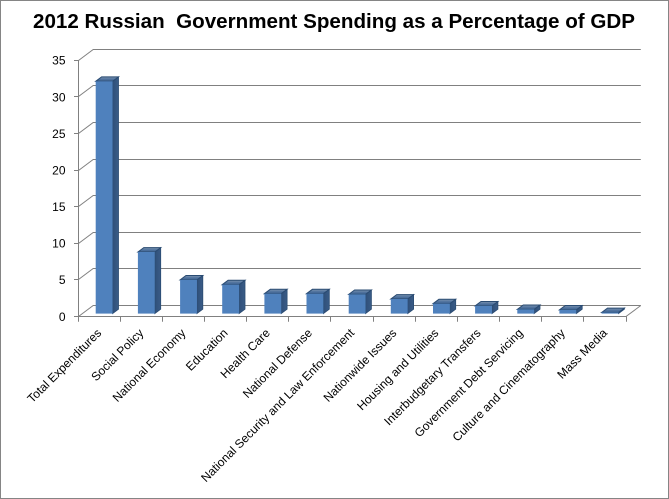 The height and width of the screenshot is (499, 669). I want to click on svg-text: National Economy, so click(149, 365).